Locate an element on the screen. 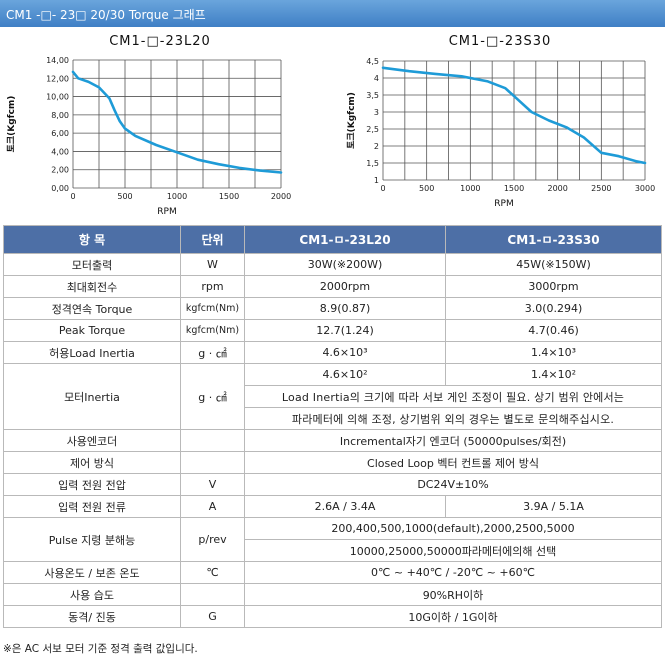 The width and height of the screenshot is (665, 660). y-tick-label: 1 is located at coordinates (376, 180).